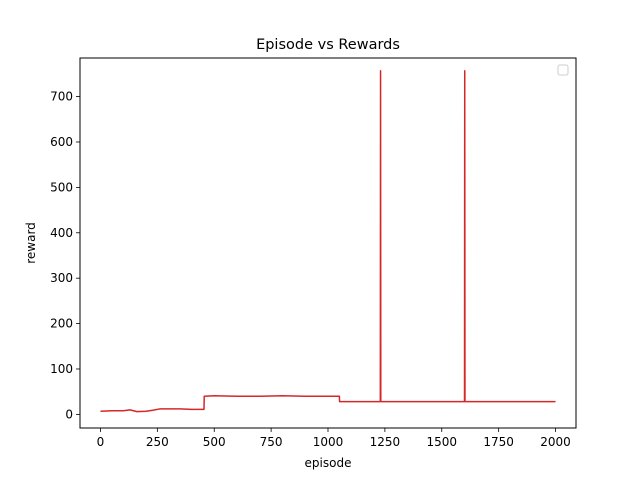 This screenshot has height=480, width=640. I want to click on y-tick-label: 500, so click(61, 187).